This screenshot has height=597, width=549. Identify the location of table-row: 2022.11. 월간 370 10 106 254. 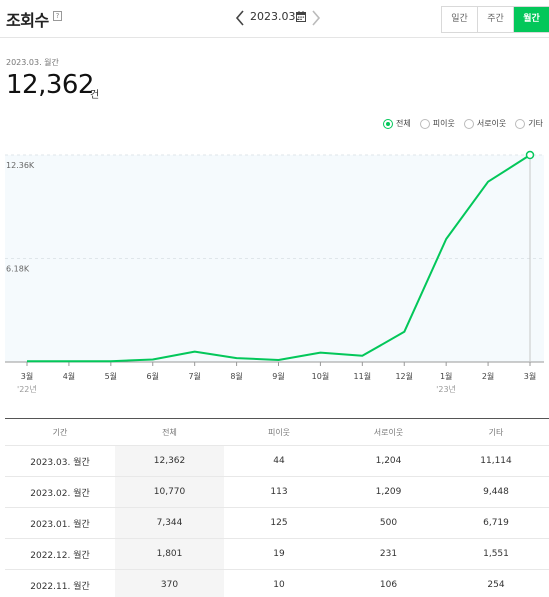
(277, 583).